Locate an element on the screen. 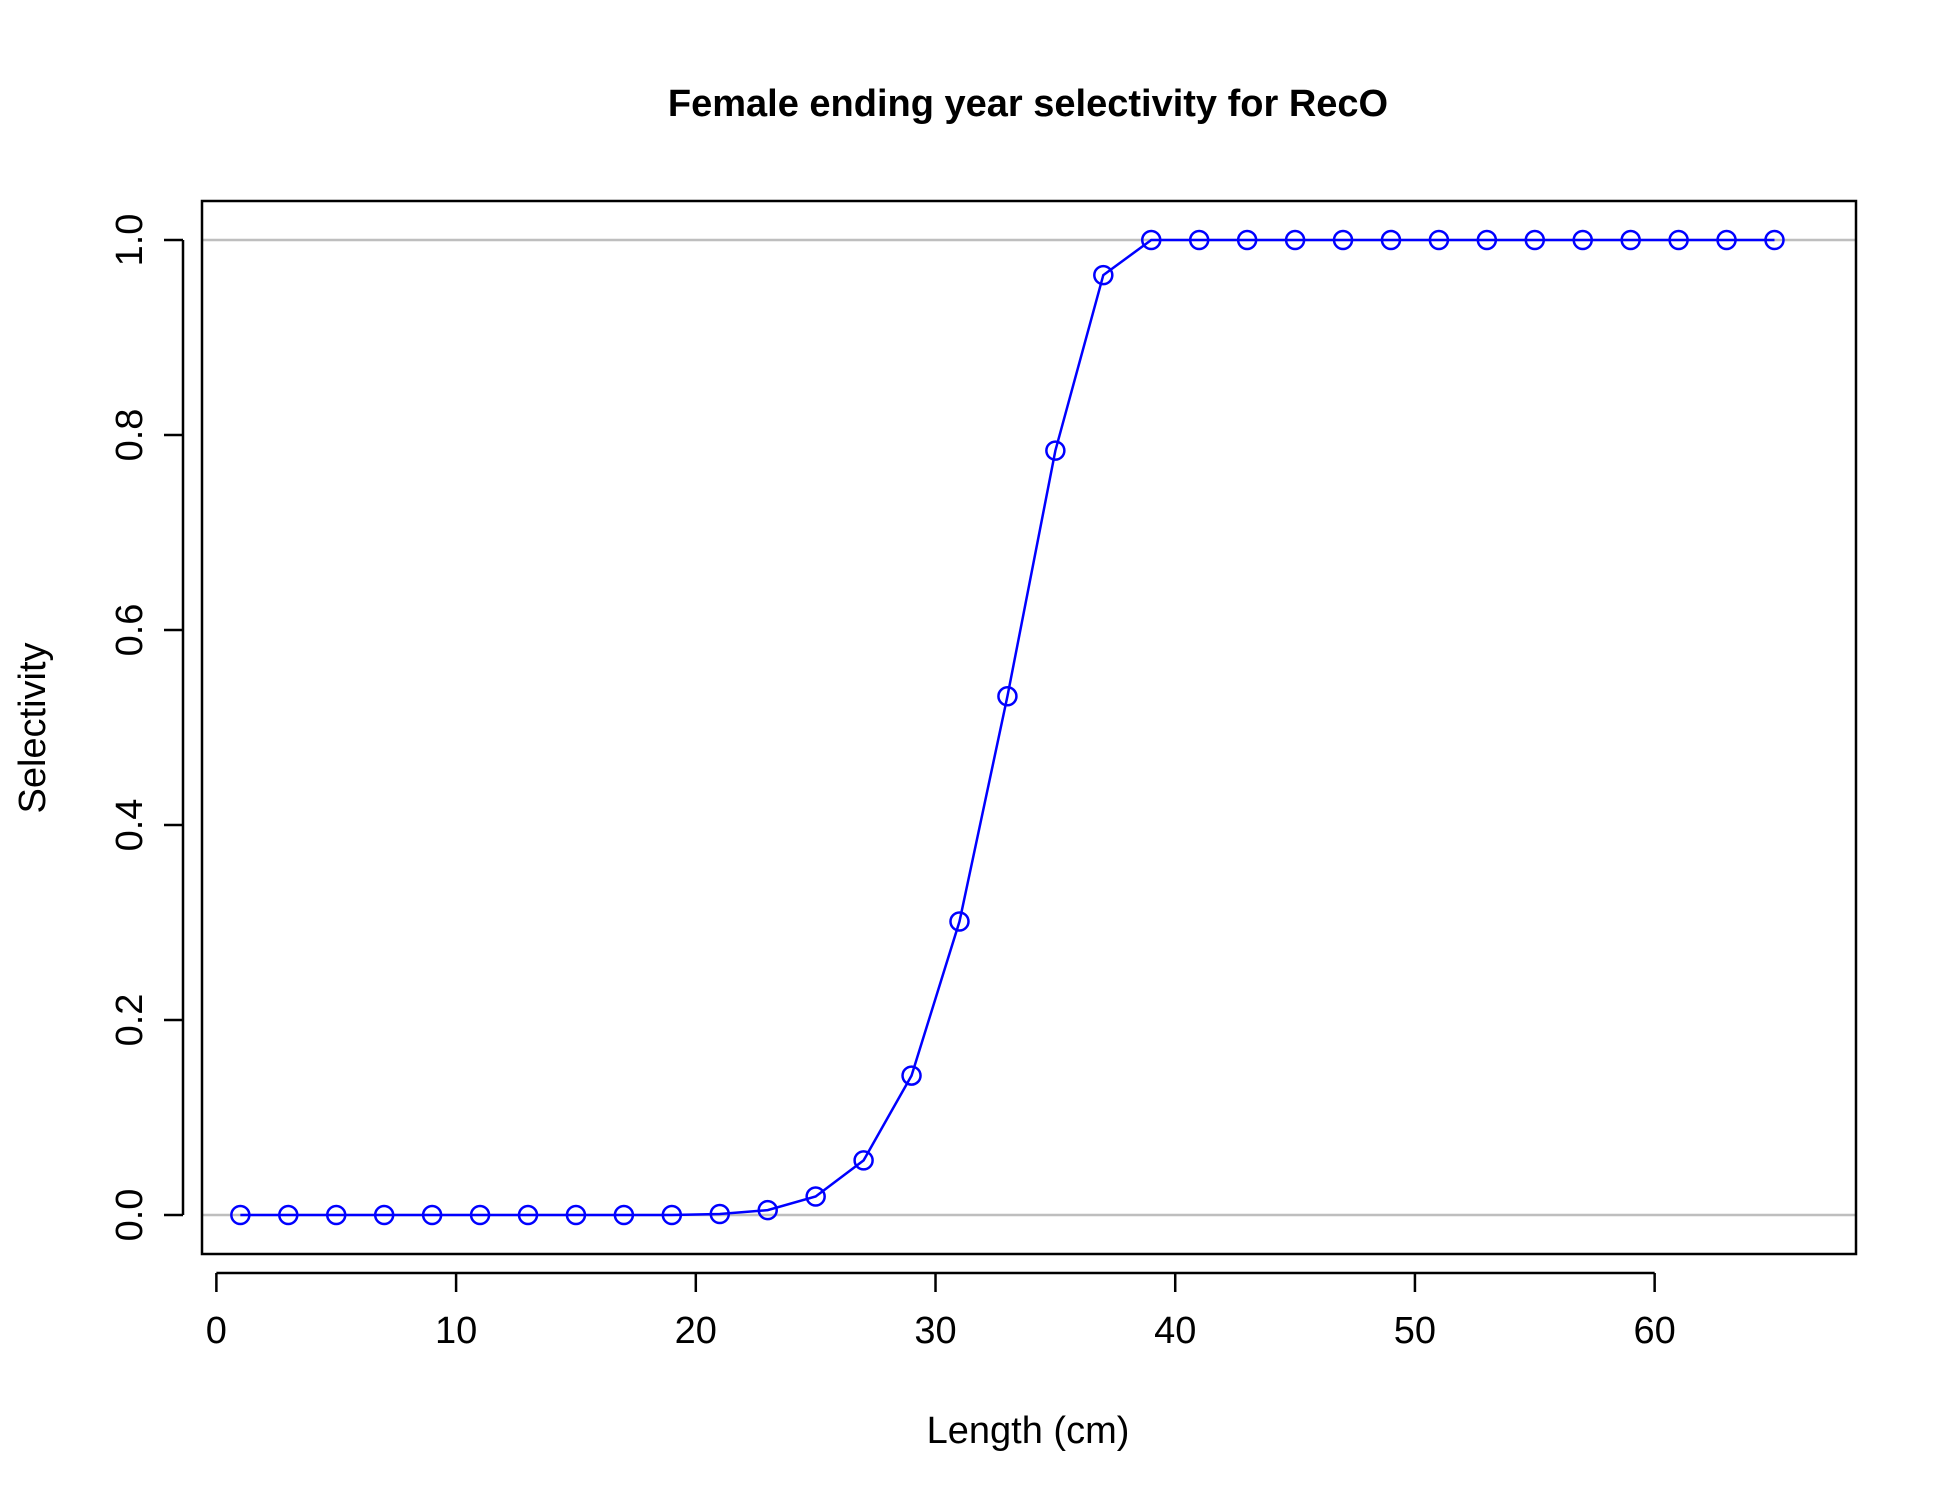 The width and height of the screenshot is (1950, 1500). x-tick-label: 40 is located at coordinates (1175, 1331).